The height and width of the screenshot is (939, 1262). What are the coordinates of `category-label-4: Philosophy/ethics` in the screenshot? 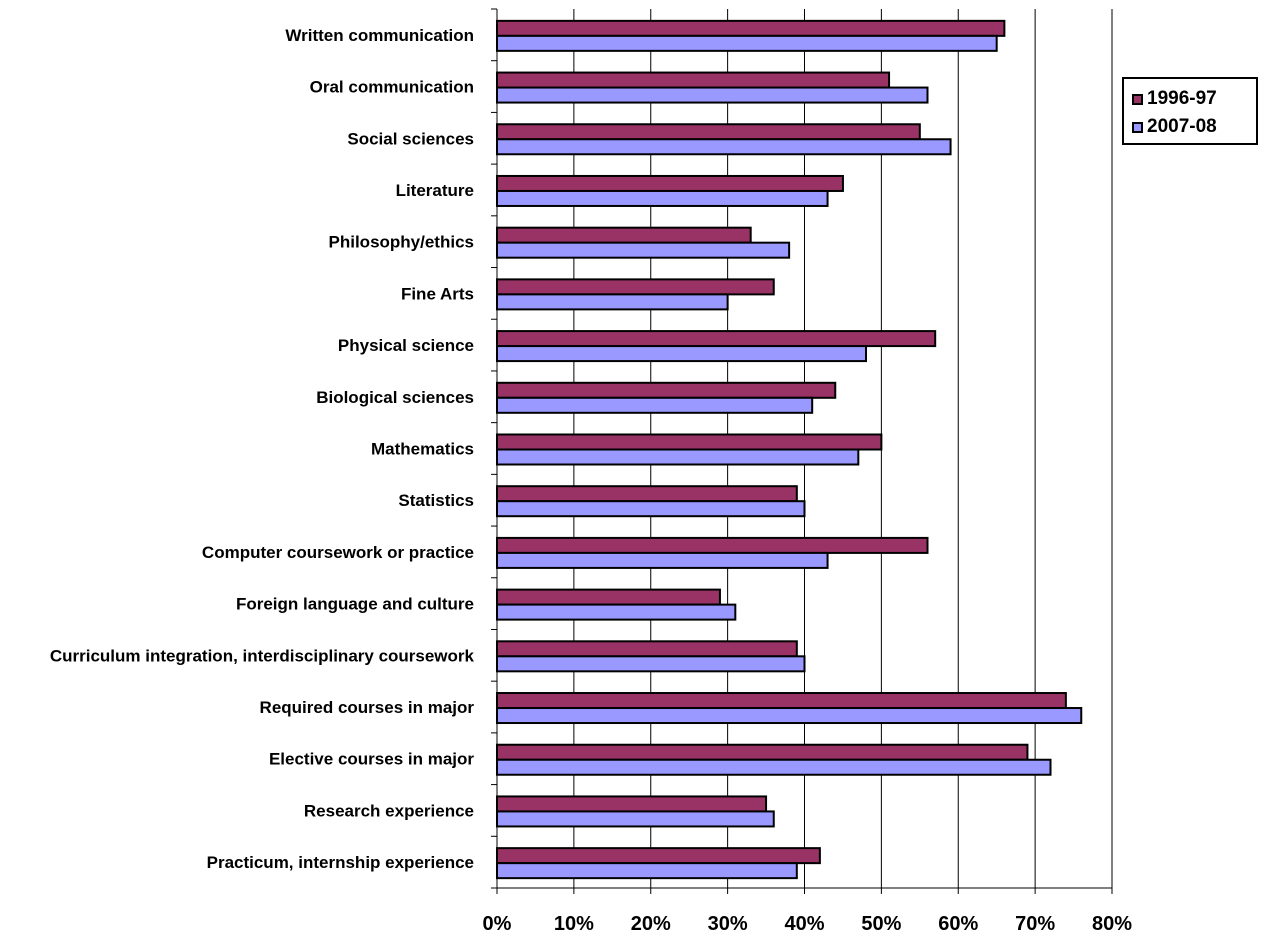 It's located at (401, 242).